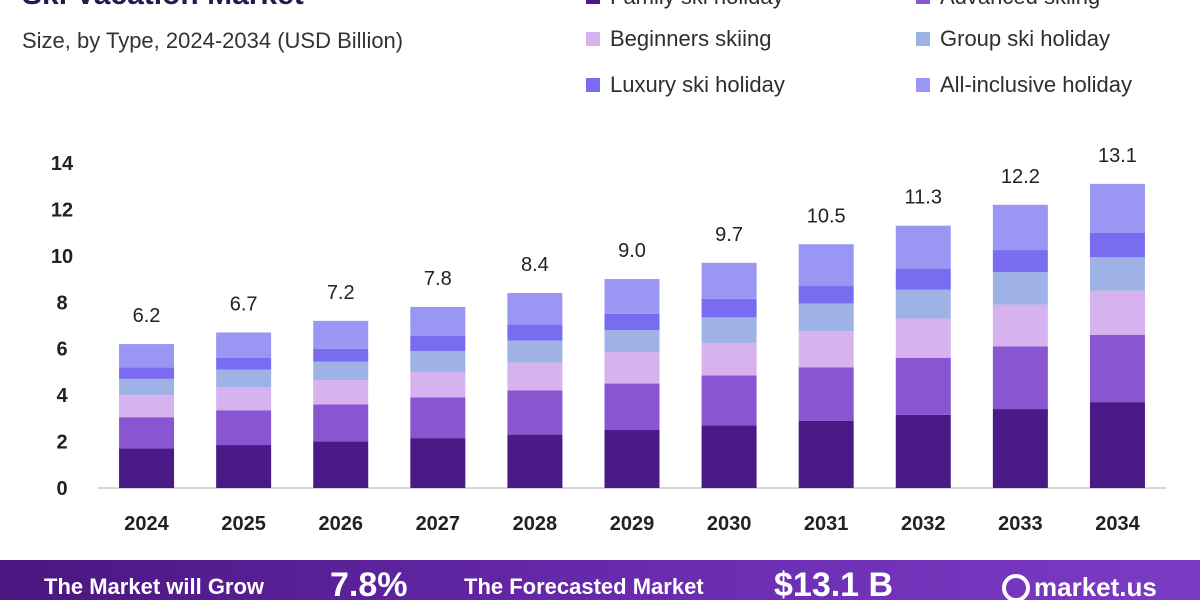 This screenshot has height=600, width=1200. What do you see at coordinates (632, 251) in the screenshot?
I see `bar-total-label: 9.0` at bounding box center [632, 251].